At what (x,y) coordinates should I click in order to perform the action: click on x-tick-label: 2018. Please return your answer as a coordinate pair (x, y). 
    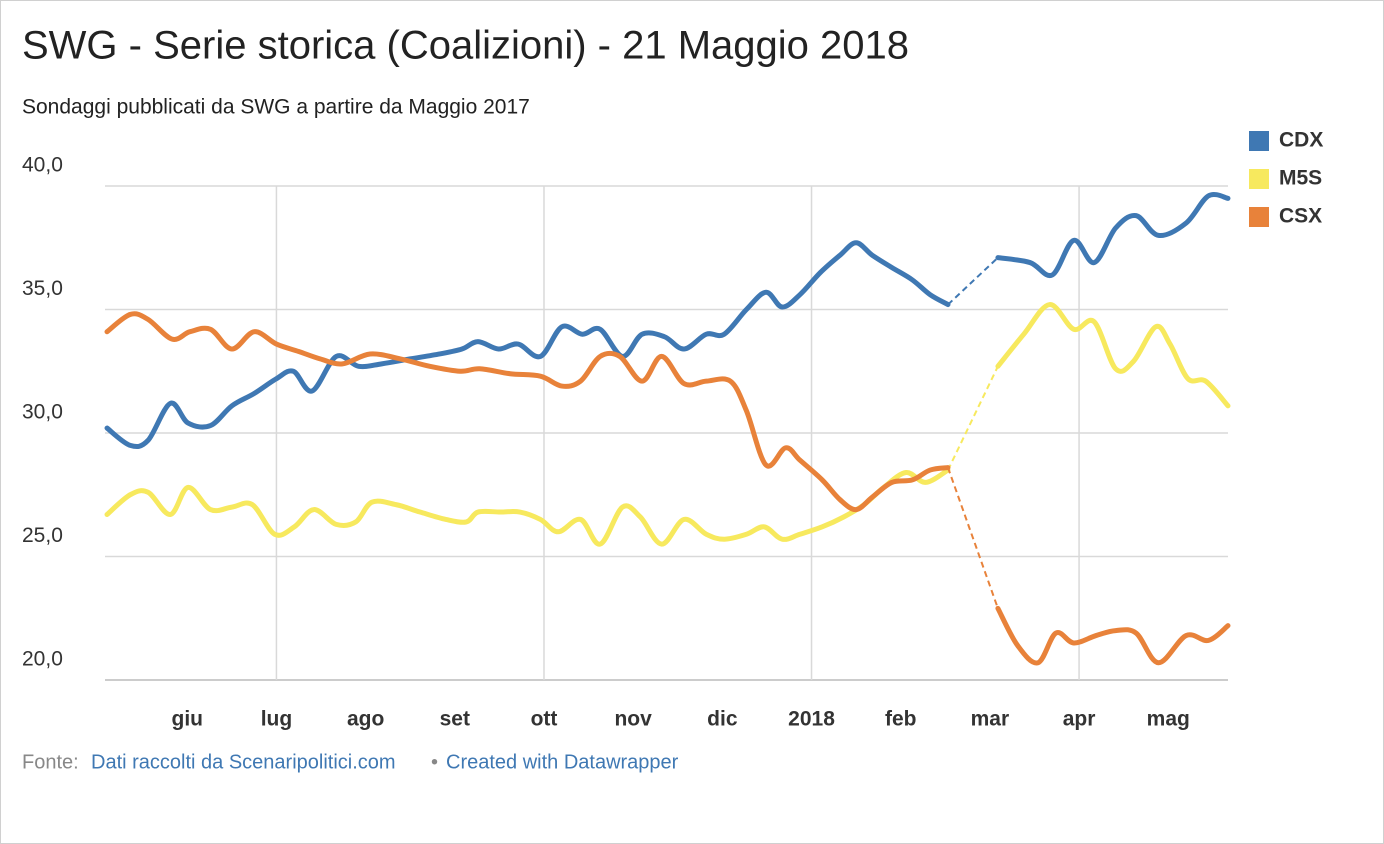
    Looking at the image, I should click on (811, 719).